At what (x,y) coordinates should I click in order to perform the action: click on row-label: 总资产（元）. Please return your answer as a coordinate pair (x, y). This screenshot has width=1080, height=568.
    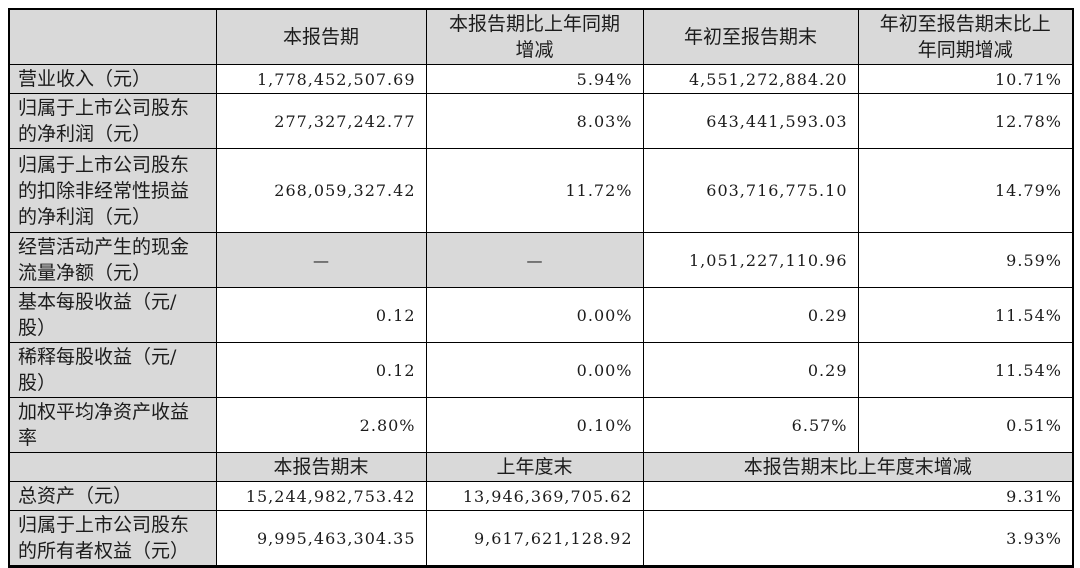
    Looking at the image, I should click on (112, 496).